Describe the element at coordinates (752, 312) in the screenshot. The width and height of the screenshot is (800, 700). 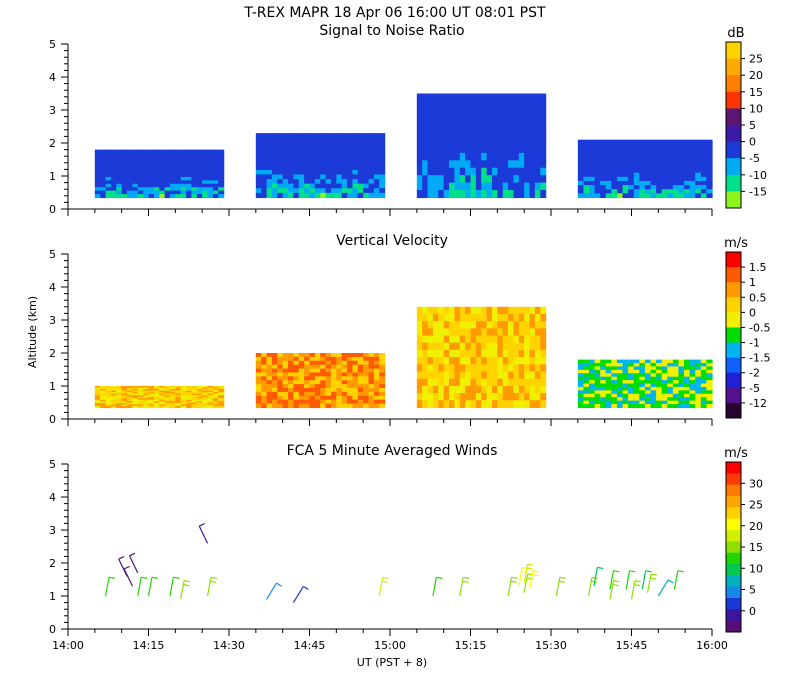
I see `colorbar-label: 0` at that location.